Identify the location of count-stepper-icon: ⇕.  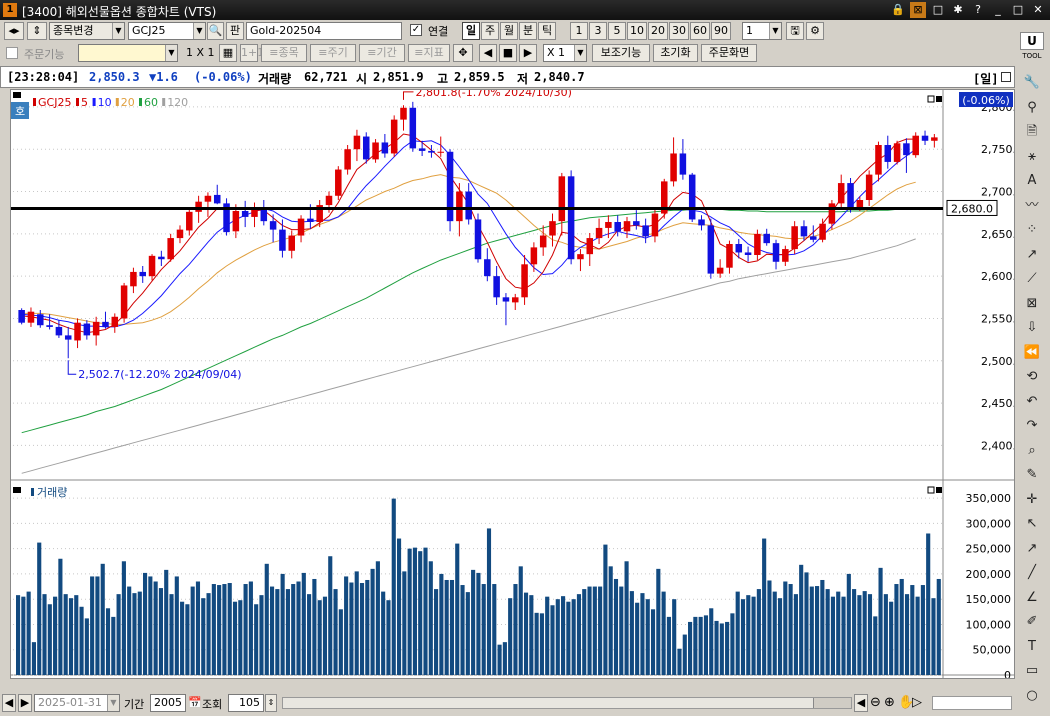
(271, 703).